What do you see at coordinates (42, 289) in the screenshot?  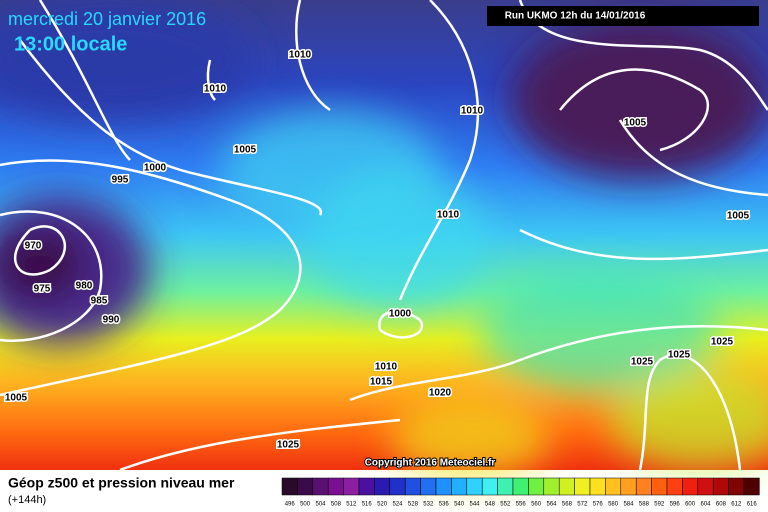 I see `isobar-label: 975` at bounding box center [42, 289].